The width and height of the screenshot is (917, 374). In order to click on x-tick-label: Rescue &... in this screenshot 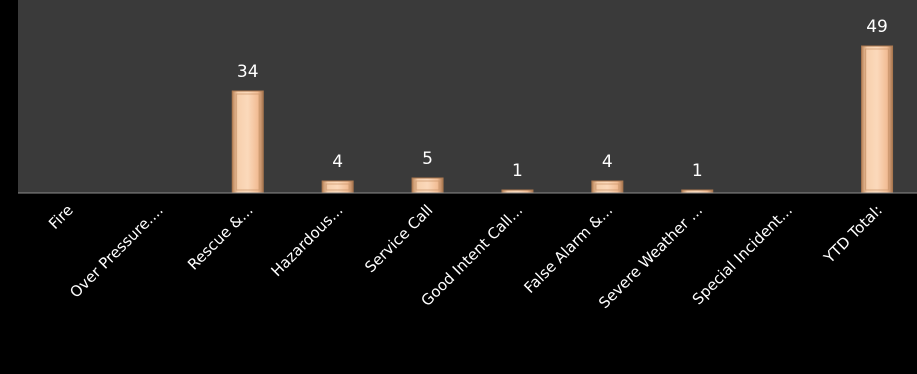, I will do `click(220, 237)`.